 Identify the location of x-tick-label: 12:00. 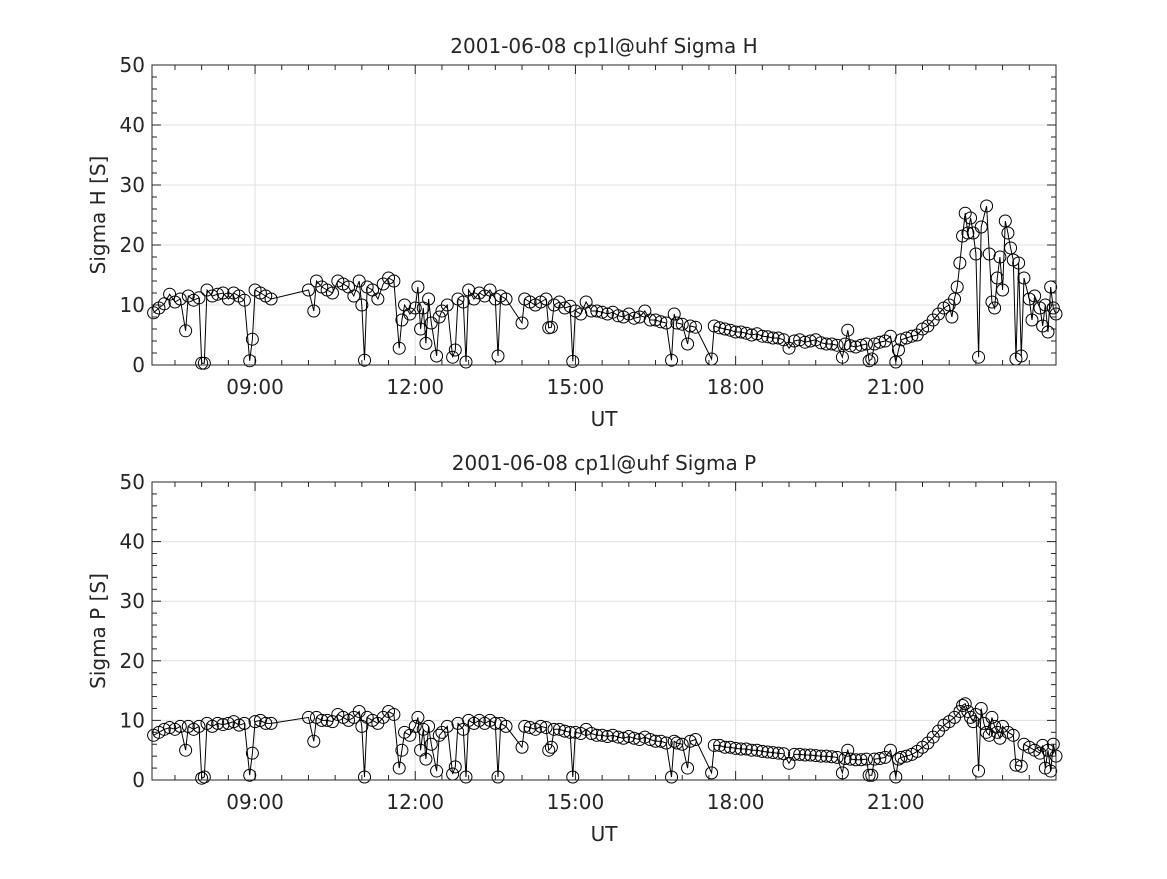
(415, 802).